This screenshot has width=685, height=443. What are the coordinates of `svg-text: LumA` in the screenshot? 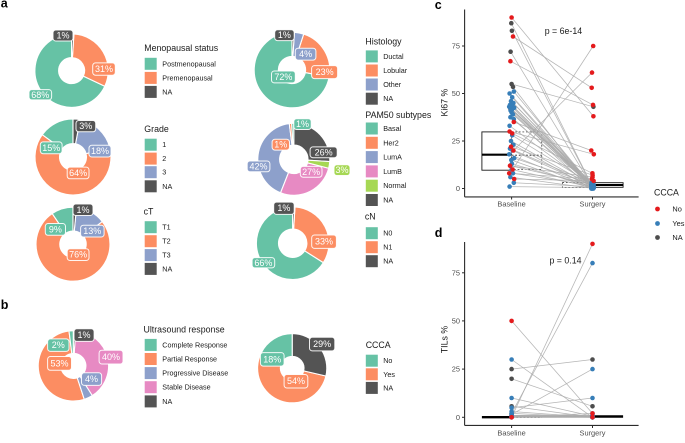 It's located at (392, 157).